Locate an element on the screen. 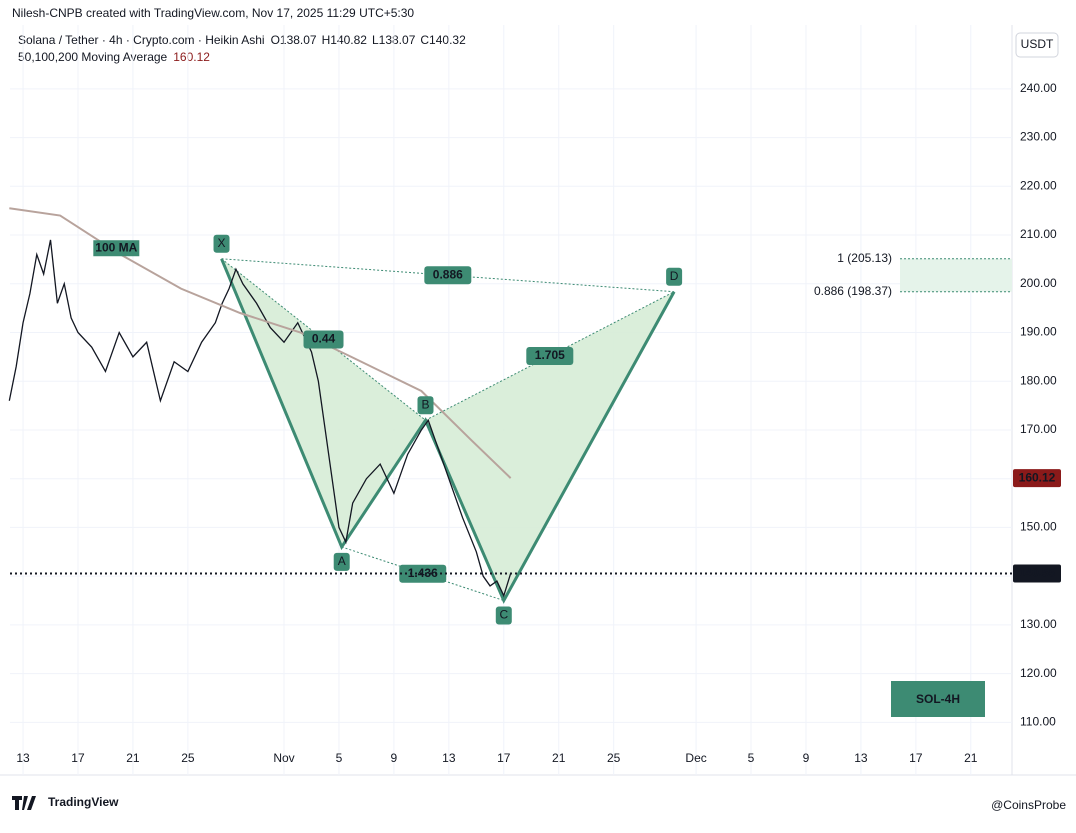 The image size is (1076, 833). badge-box is located at coordinates (938, 699).